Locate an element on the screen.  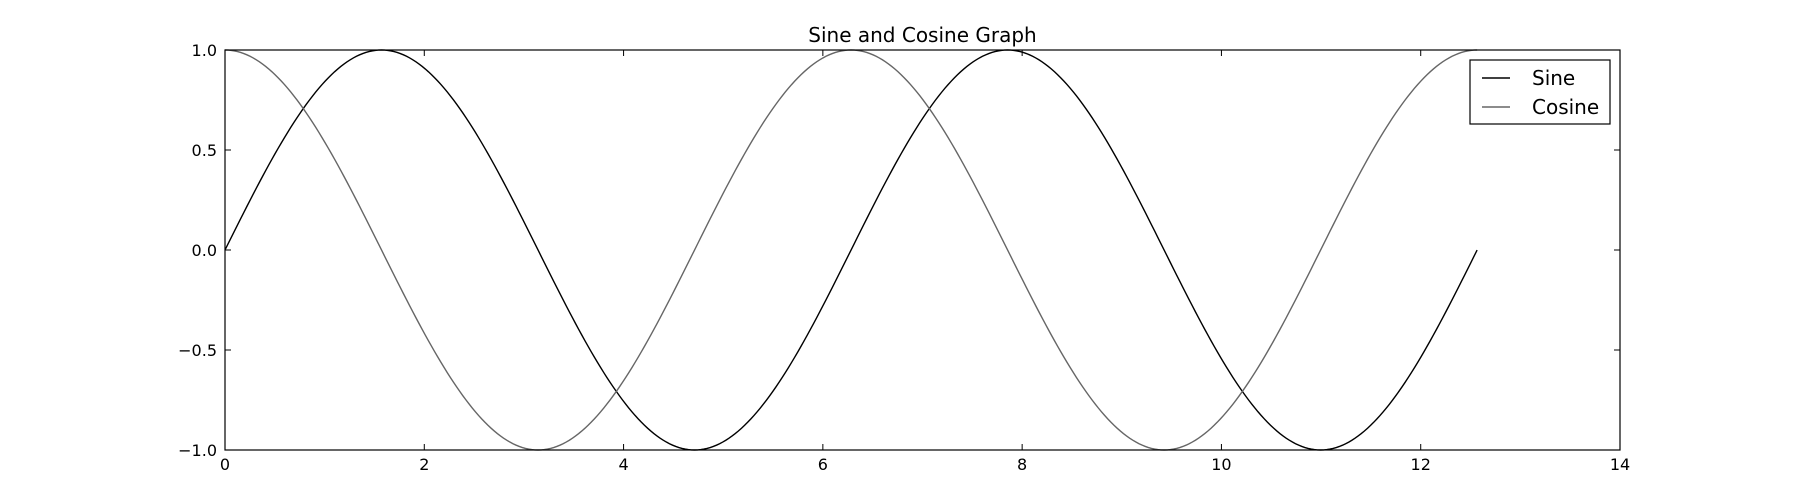
chart-title: Sine and Cosine Graph is located at coordinates (922, 35).